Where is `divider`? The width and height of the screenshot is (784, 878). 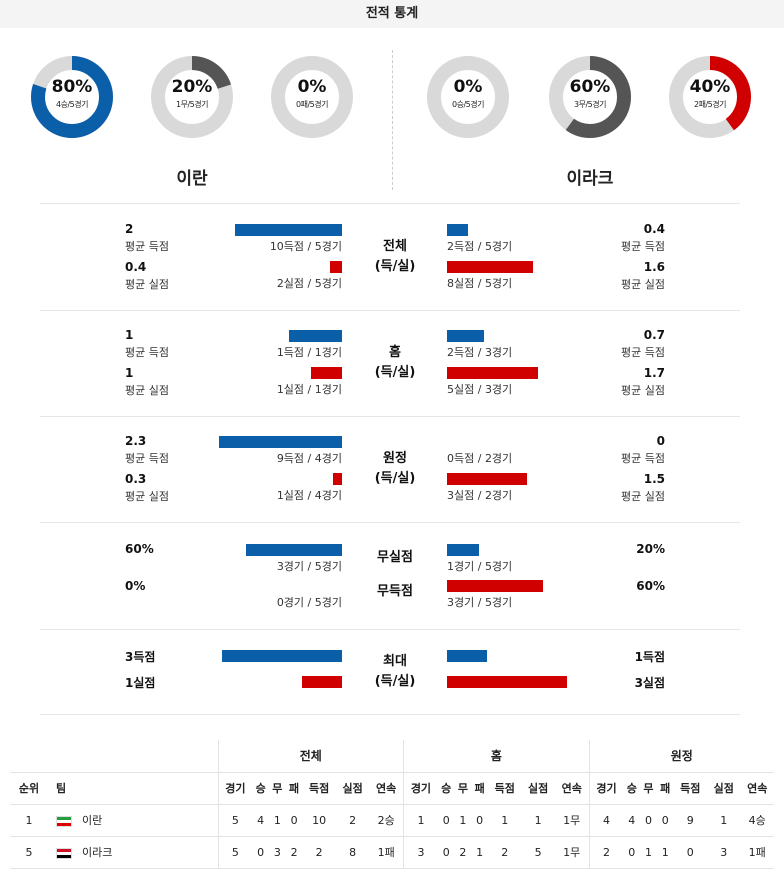
divider is located at coordinates (392, 120).